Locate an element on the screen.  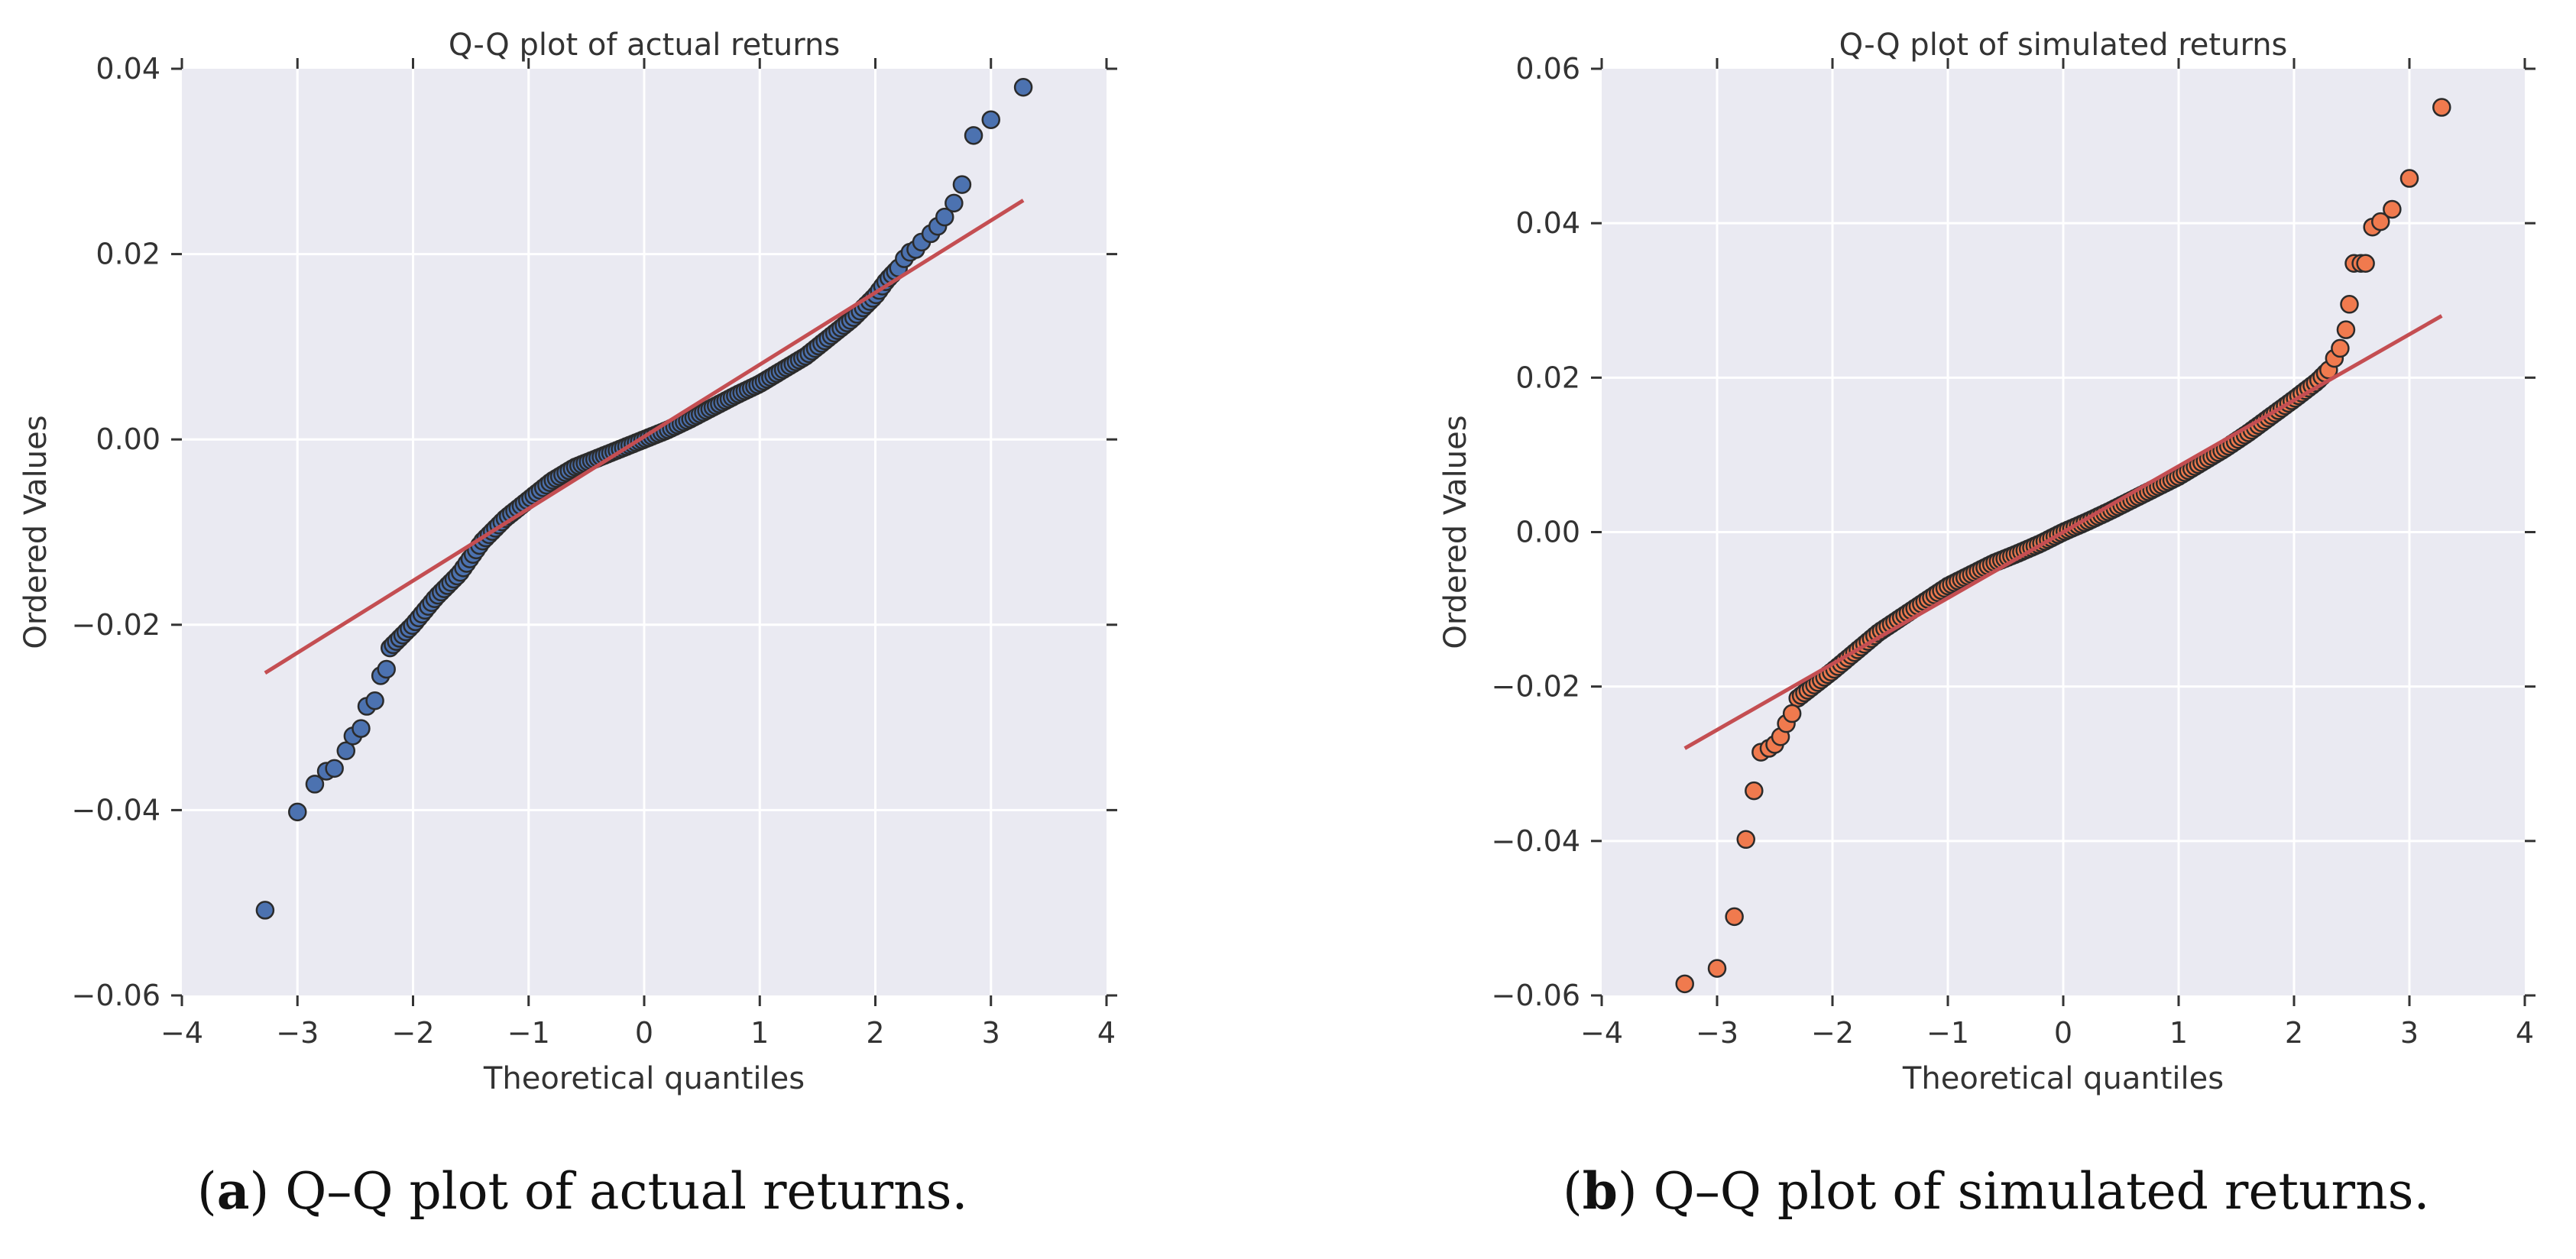
caption-a-label: a is located at coordinates (233, 1191).